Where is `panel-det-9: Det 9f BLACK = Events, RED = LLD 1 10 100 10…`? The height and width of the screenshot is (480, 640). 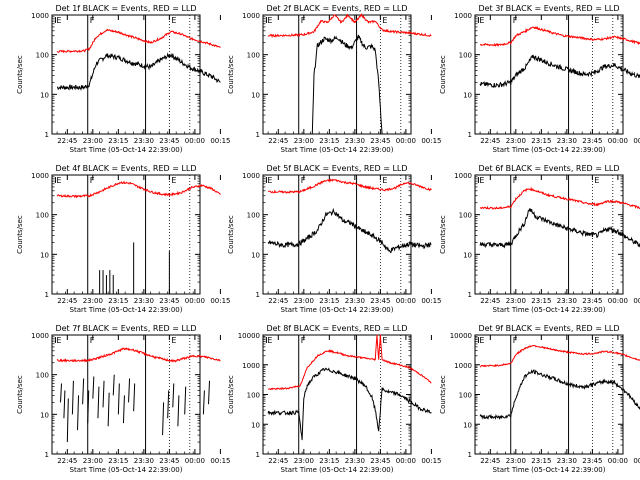
panel-det-9: Det 9f BLACK = Events, RED = LLD 1 10 100 10… is located at coordinates (539, 399).